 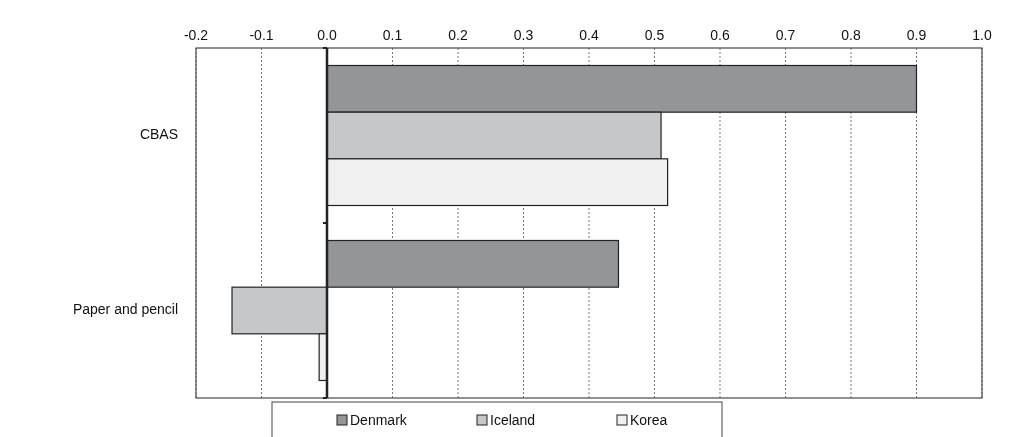 I want to click on legend-label: Iceland, so click(x=513, y=420).